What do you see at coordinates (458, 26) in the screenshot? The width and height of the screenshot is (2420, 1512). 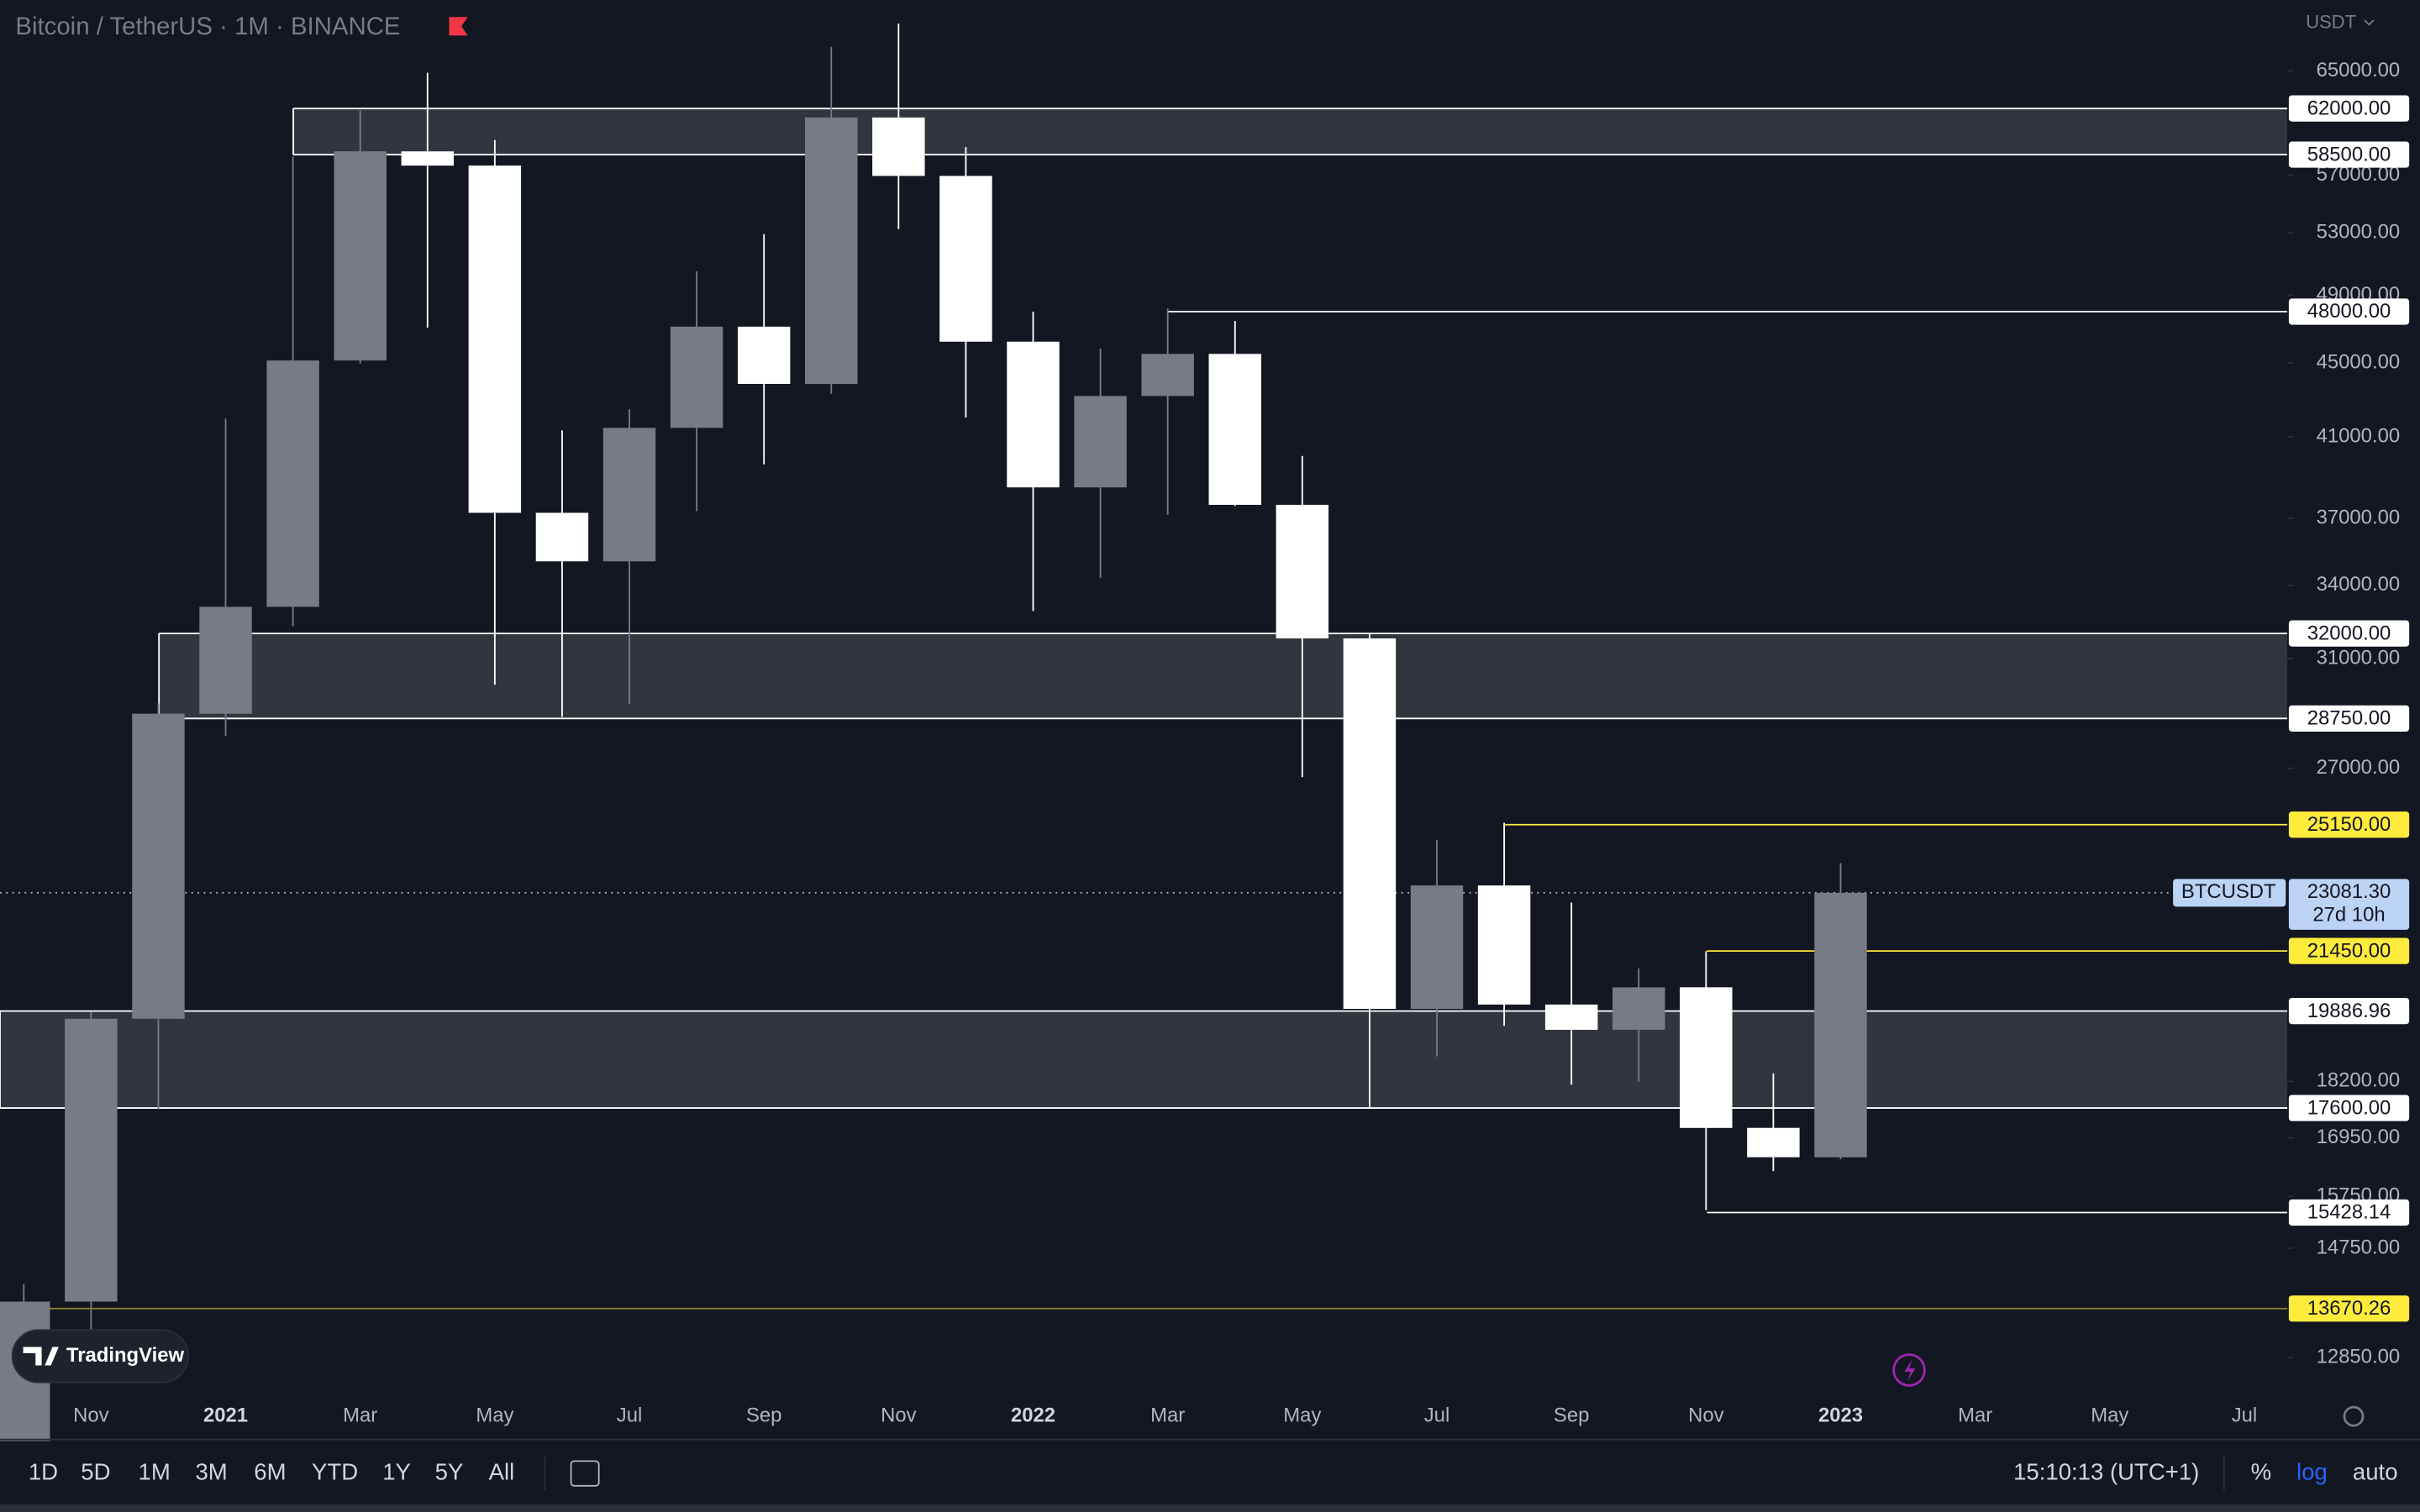 I see `flag-icon` at bounding box center [458, 26].